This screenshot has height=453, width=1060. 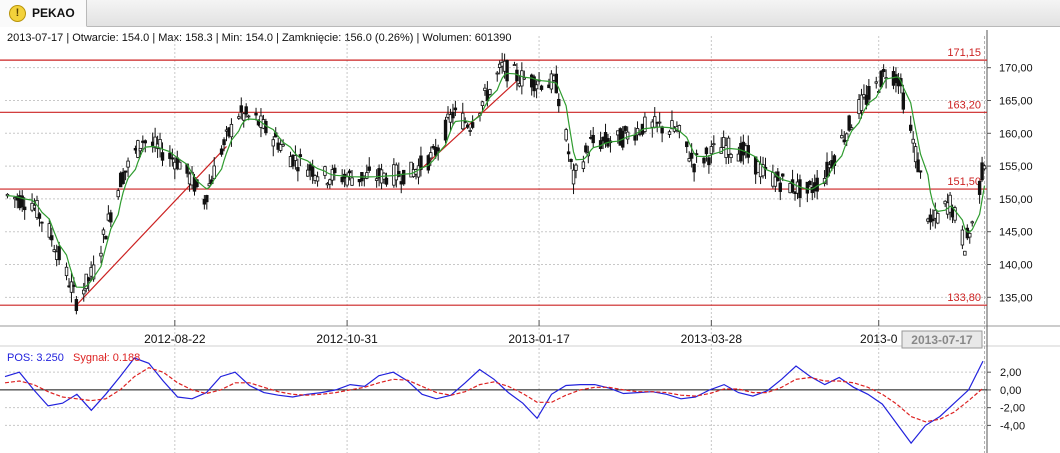 I want to click on y-tick-label: 155,00, so click(x=1016, y=167).